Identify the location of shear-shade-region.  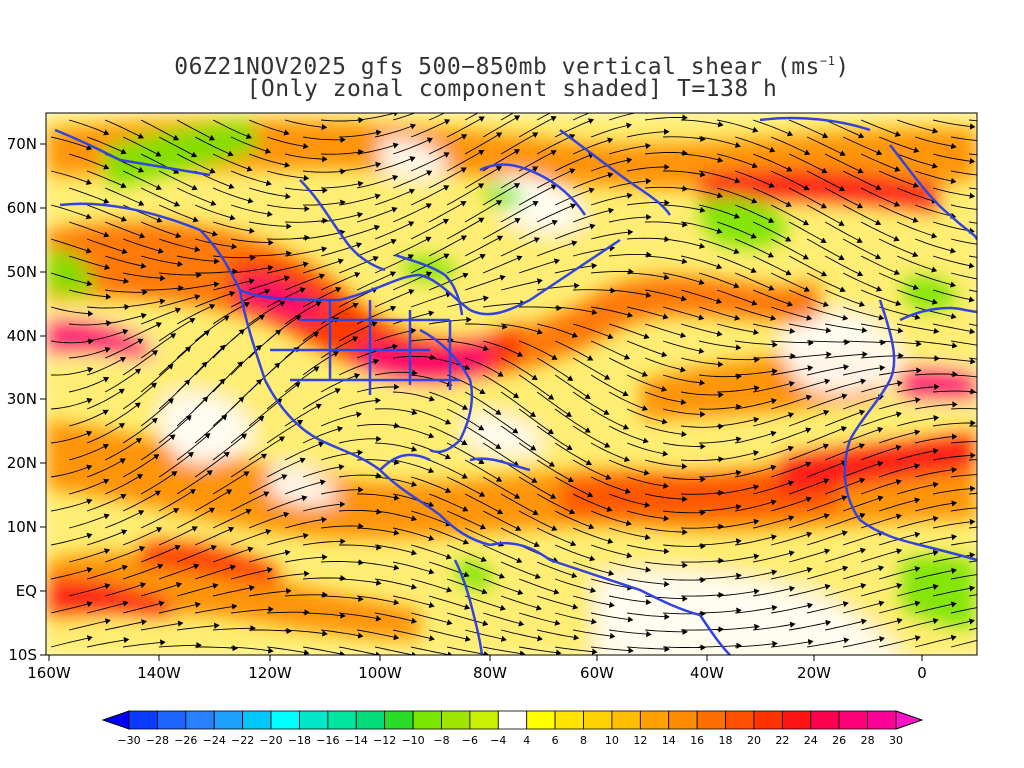
(820, 192).